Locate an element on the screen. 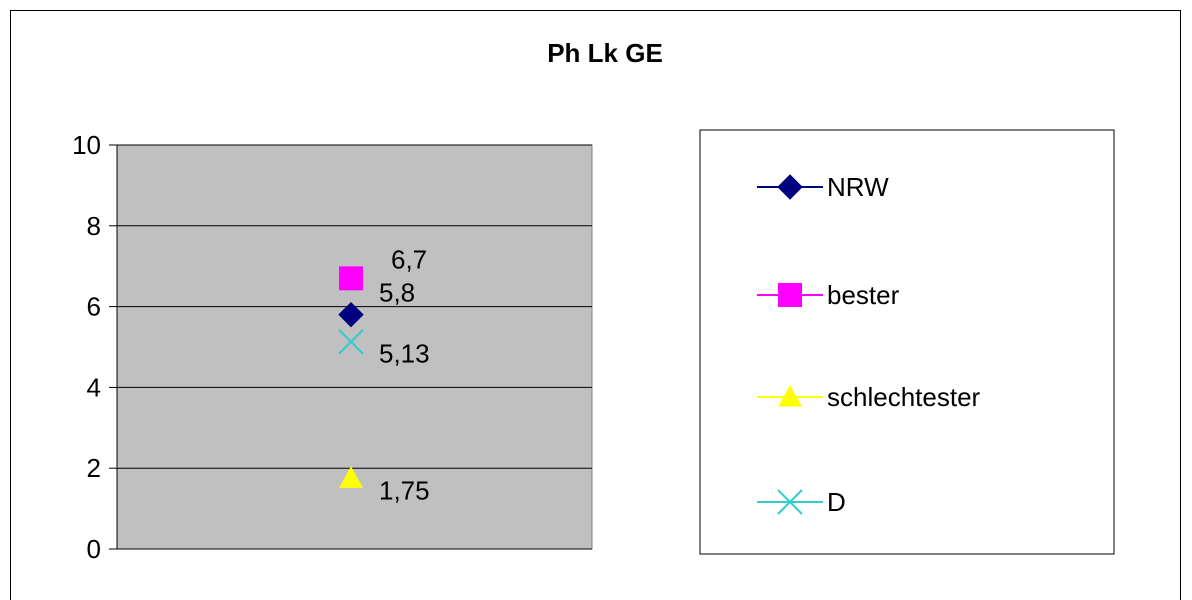  legend: NRW bester schlechtester D is located at coordinates (869, 344).